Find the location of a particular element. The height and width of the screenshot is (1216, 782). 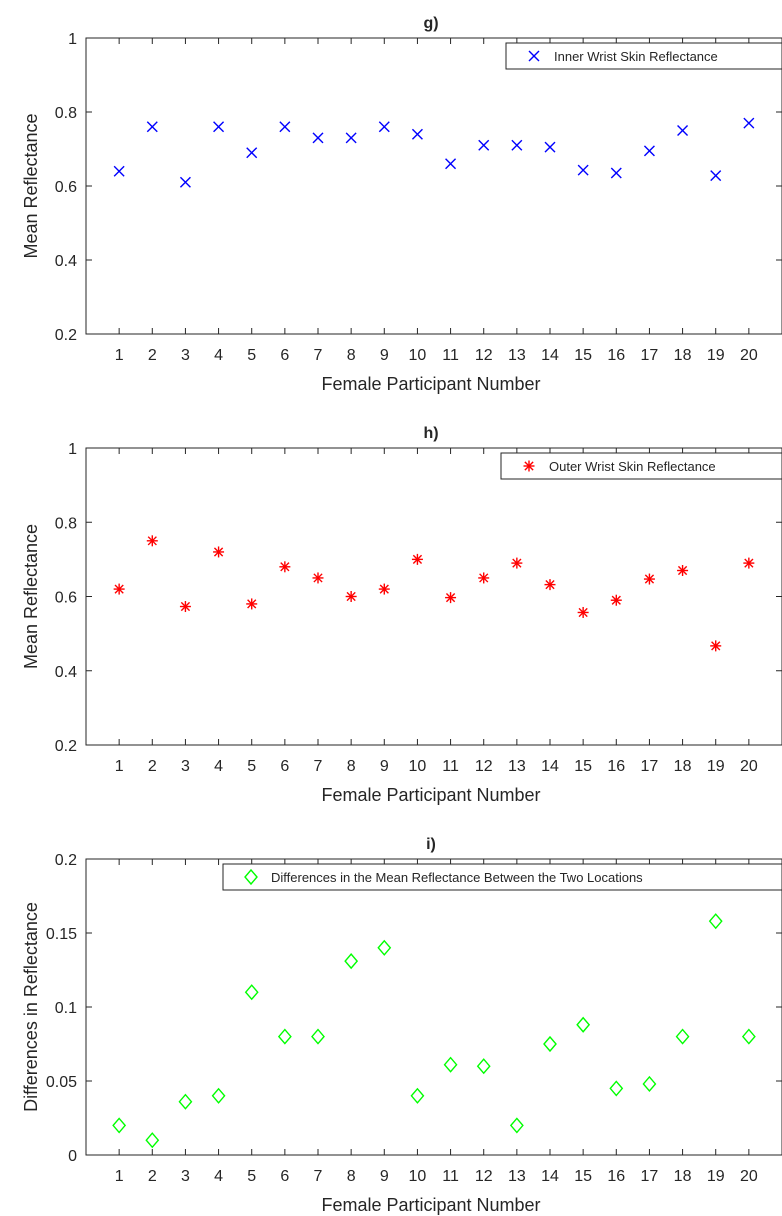

x-tick-label: 4 is located at coordinates (218, 355).